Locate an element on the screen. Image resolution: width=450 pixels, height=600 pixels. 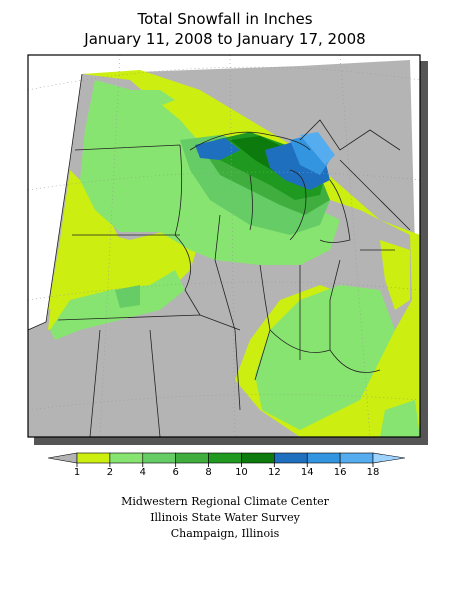
legend-tick-label: 6 is located at coordinates (175, 472).